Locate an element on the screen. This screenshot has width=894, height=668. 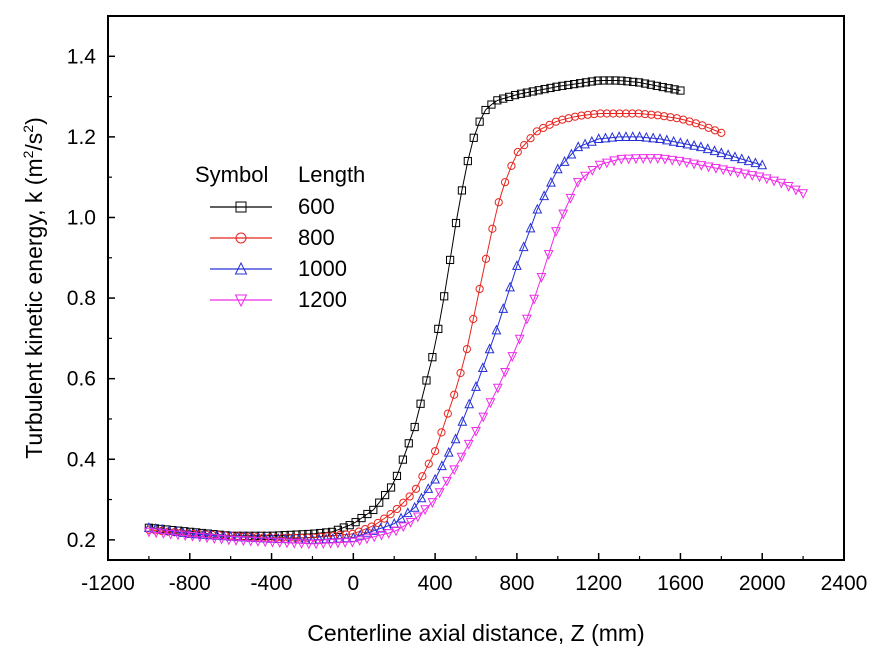
x-tick-label: 400 is located at coordinates (435, 583).